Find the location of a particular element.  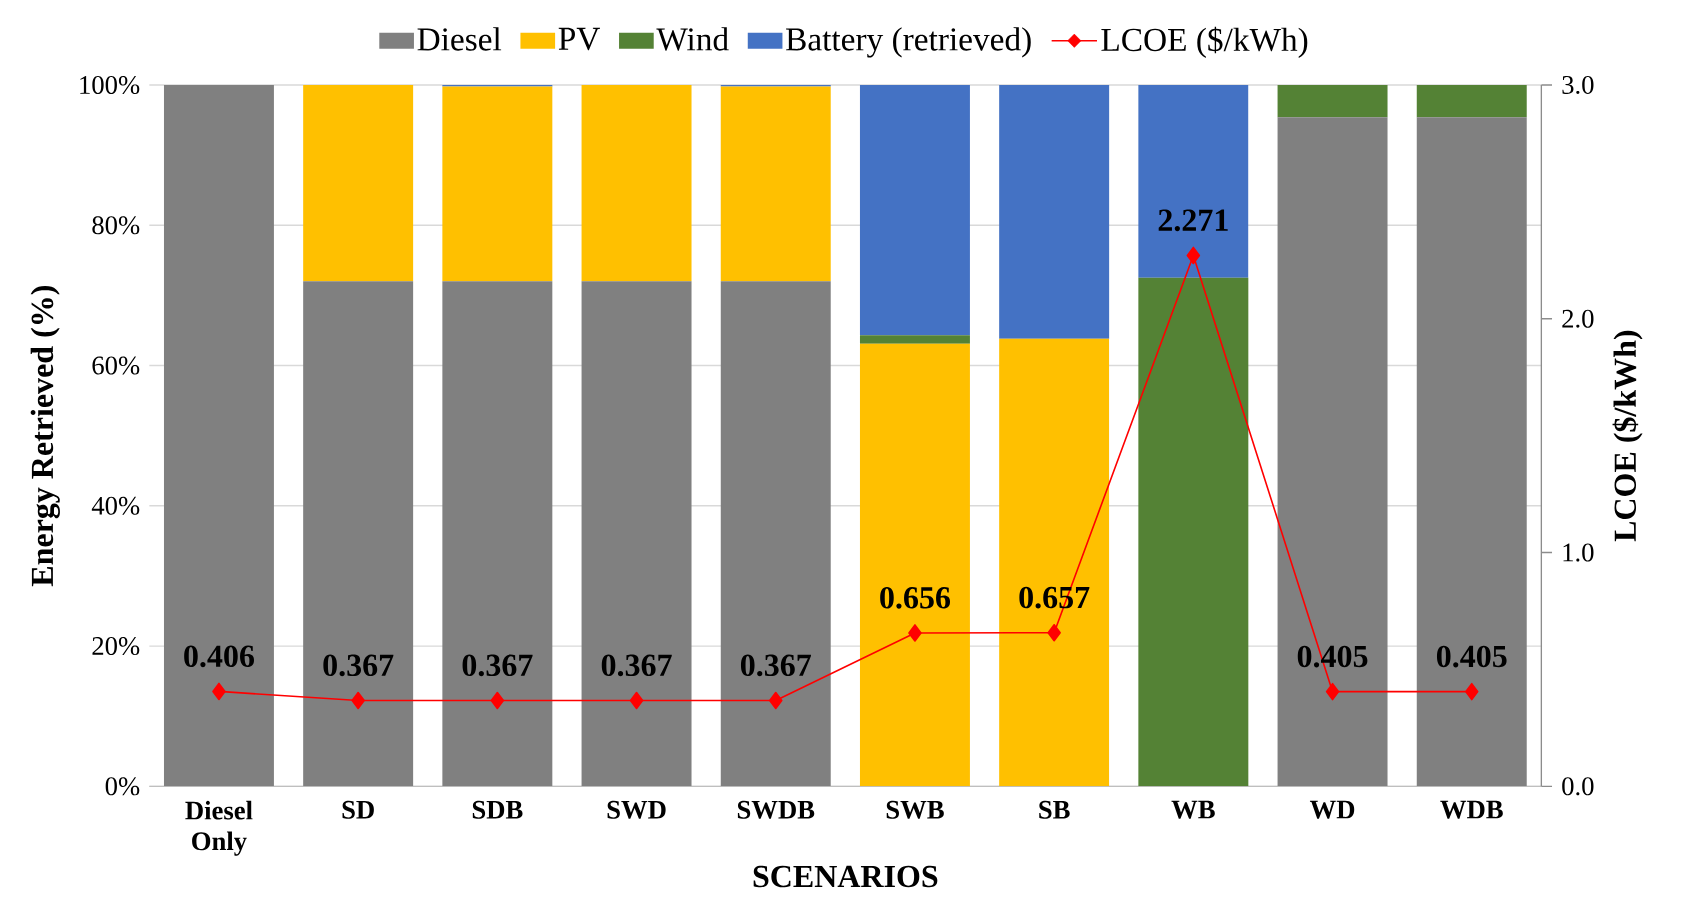

x-tick-label: SDB is located at coordinates (497, 809).